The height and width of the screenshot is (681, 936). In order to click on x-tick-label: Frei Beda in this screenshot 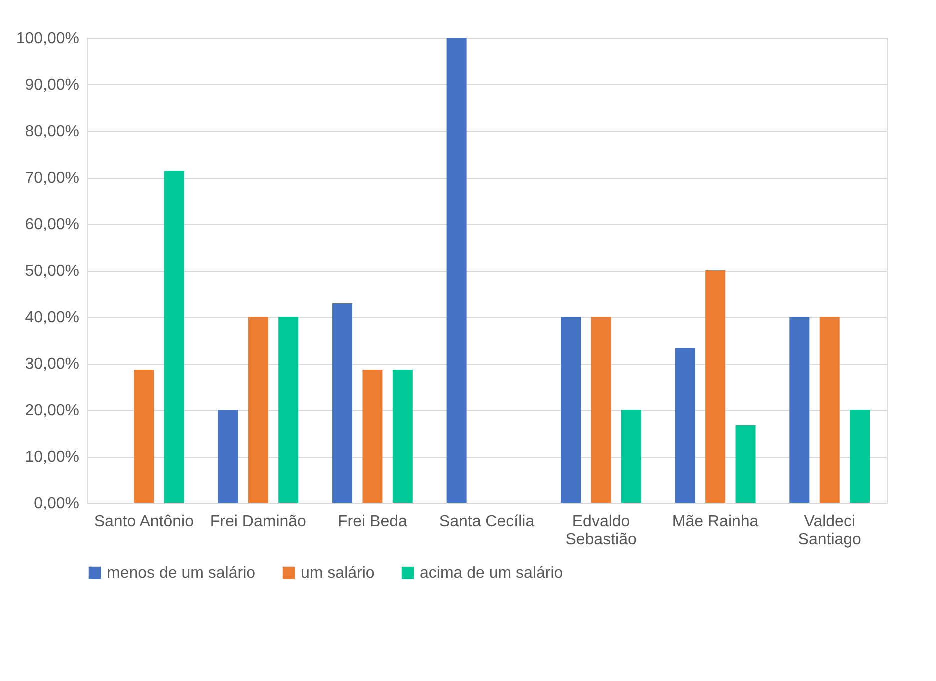, I will do `click(373, 522)`.